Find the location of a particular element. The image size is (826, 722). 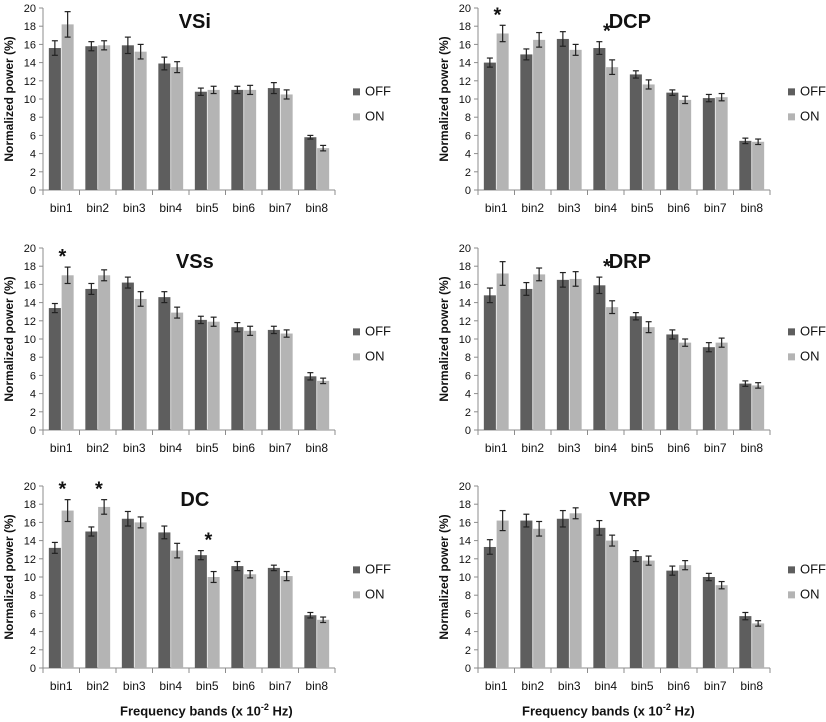

y-tick-label: 0 is located at coordinates (33, 191).